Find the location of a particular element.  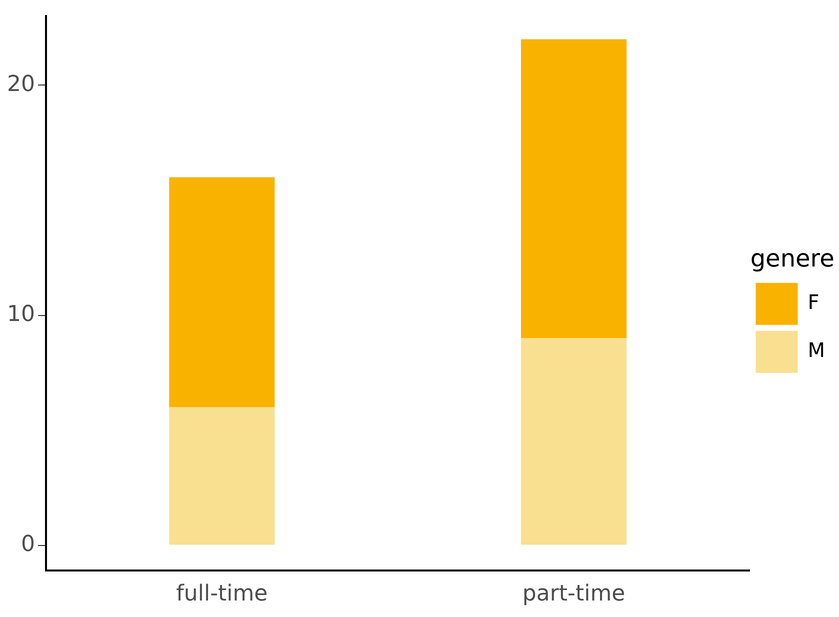

legend-label: M is located at coordinates (817, 350).